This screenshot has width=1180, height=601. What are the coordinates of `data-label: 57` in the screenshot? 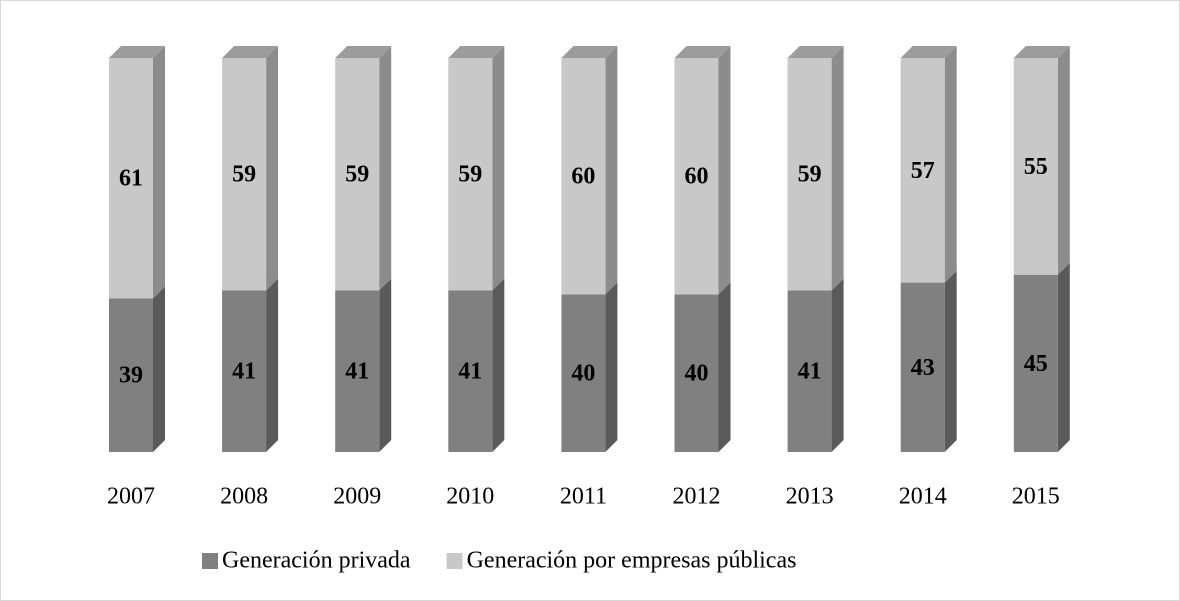 It's located at (923, 171).